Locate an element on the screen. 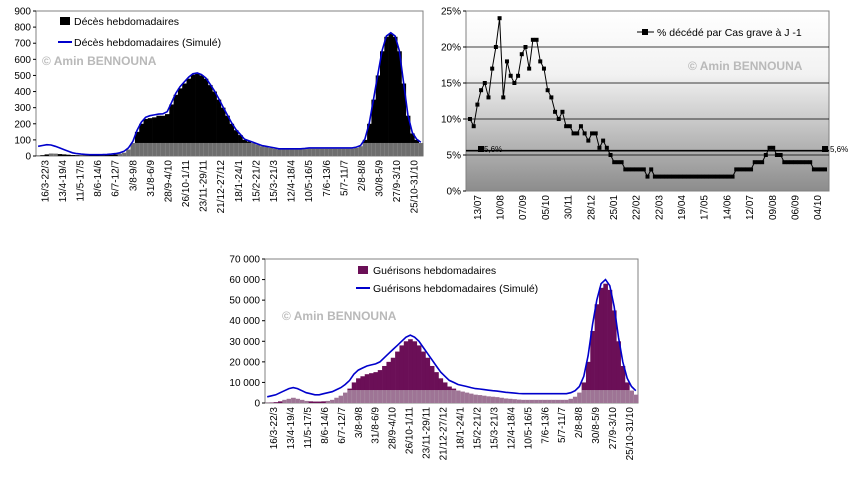 The width and height of the screenshot is (856, 481). percent-x-tick-label: 30/11 is located at coordinates (569, 207).